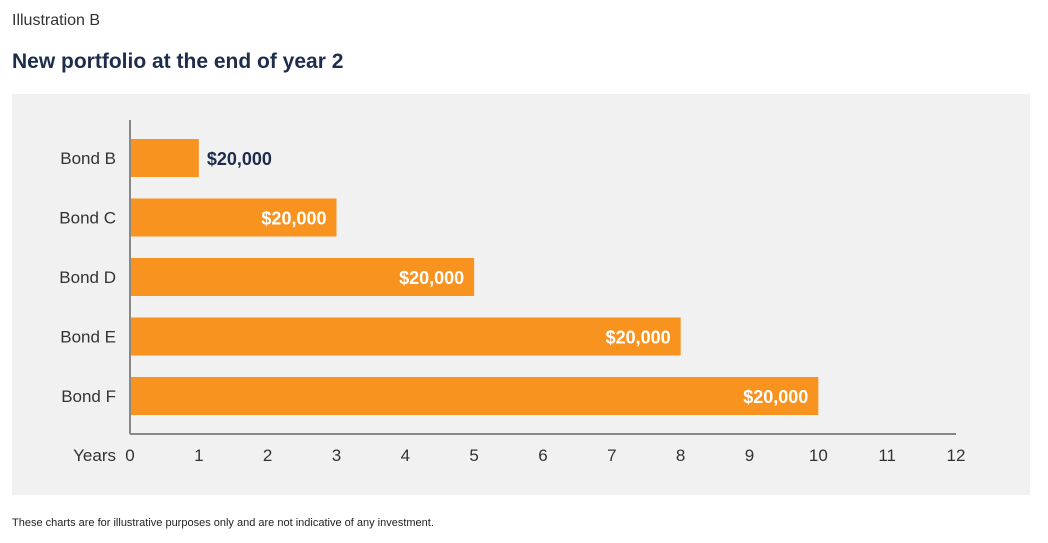 The width and height of the screenshot is (1048, 543). I want to click on category-label: Bond B, so click(88, 158).